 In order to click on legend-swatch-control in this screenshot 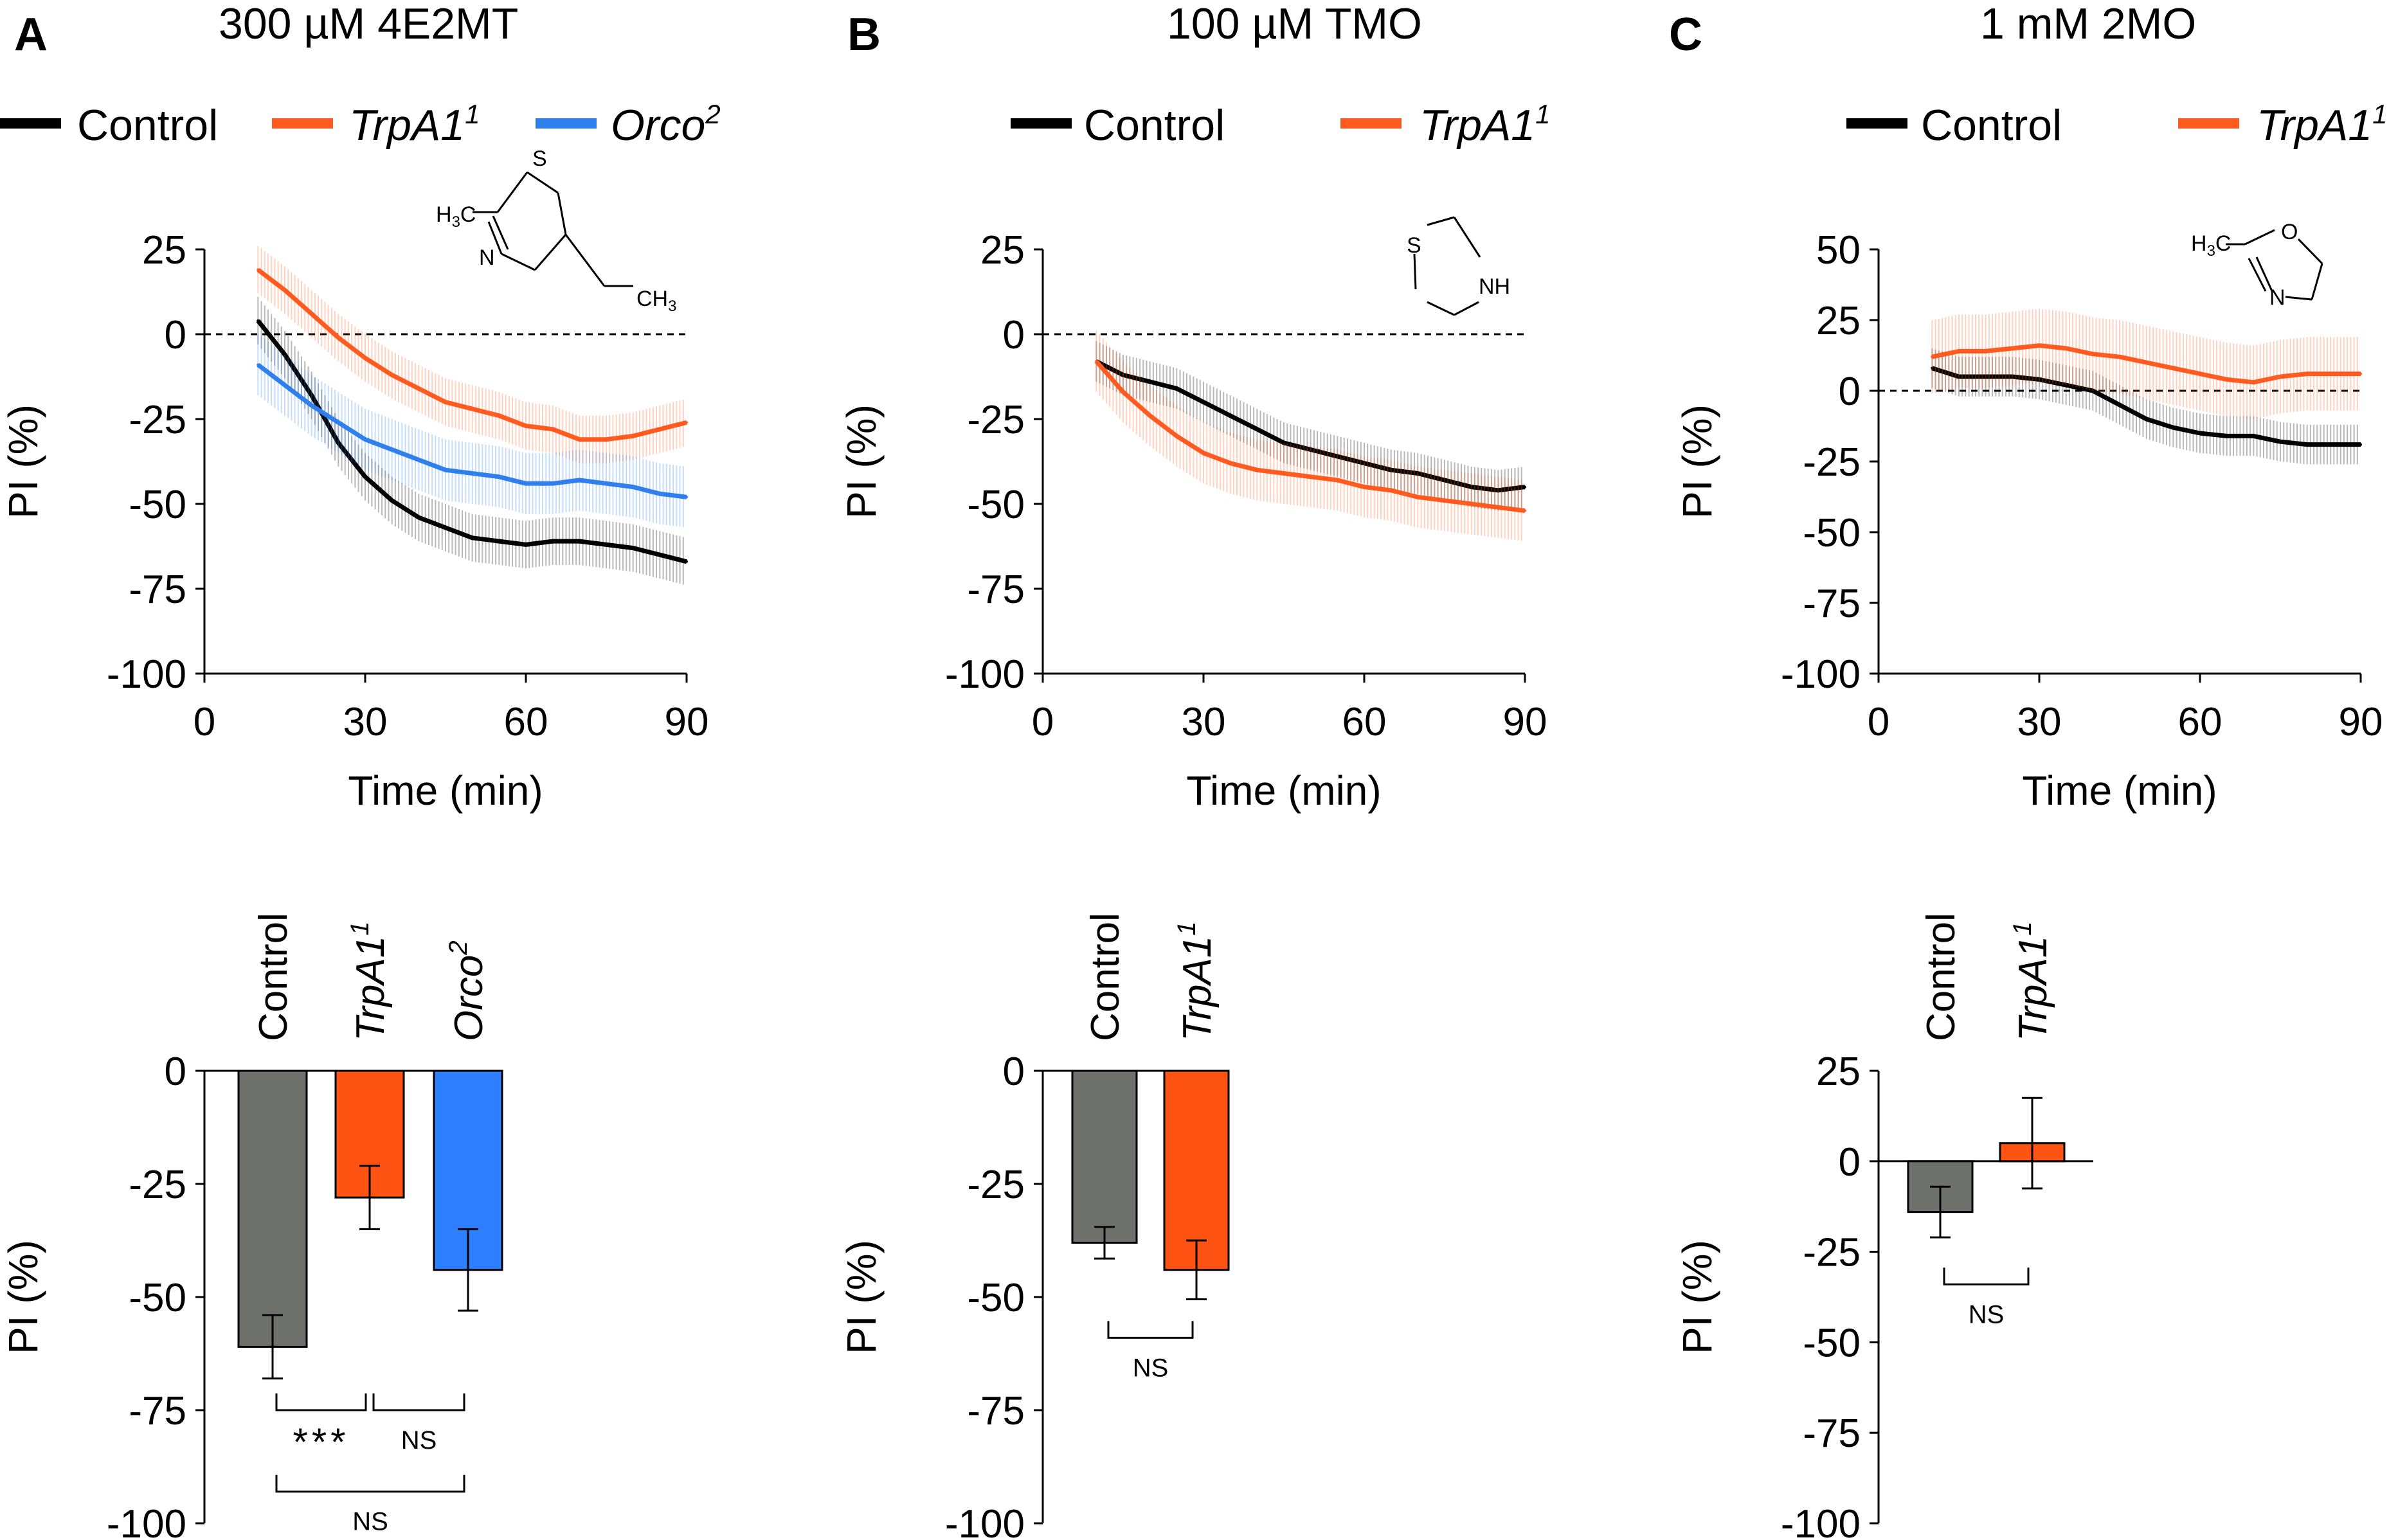, I will do `click(31, 123)`.